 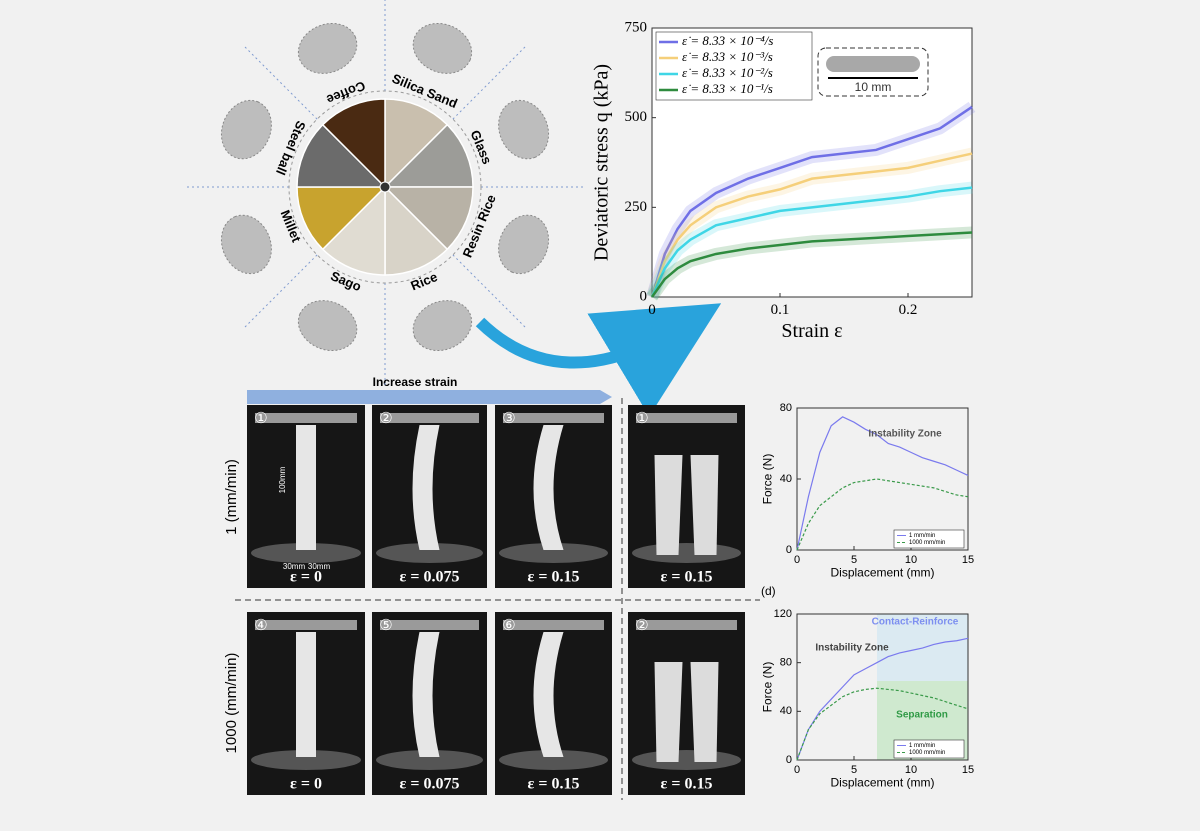 What do you see at coordinates (319, 566) in the screenshot?
I see `dimension-label: 30mm` at bounding box center [319, 566].